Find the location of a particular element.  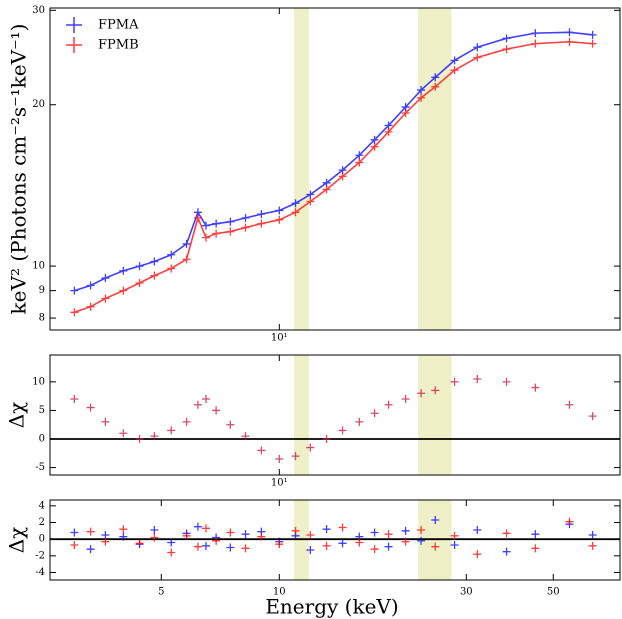

legend-label: FPMB is located at coordinates (118, 45).